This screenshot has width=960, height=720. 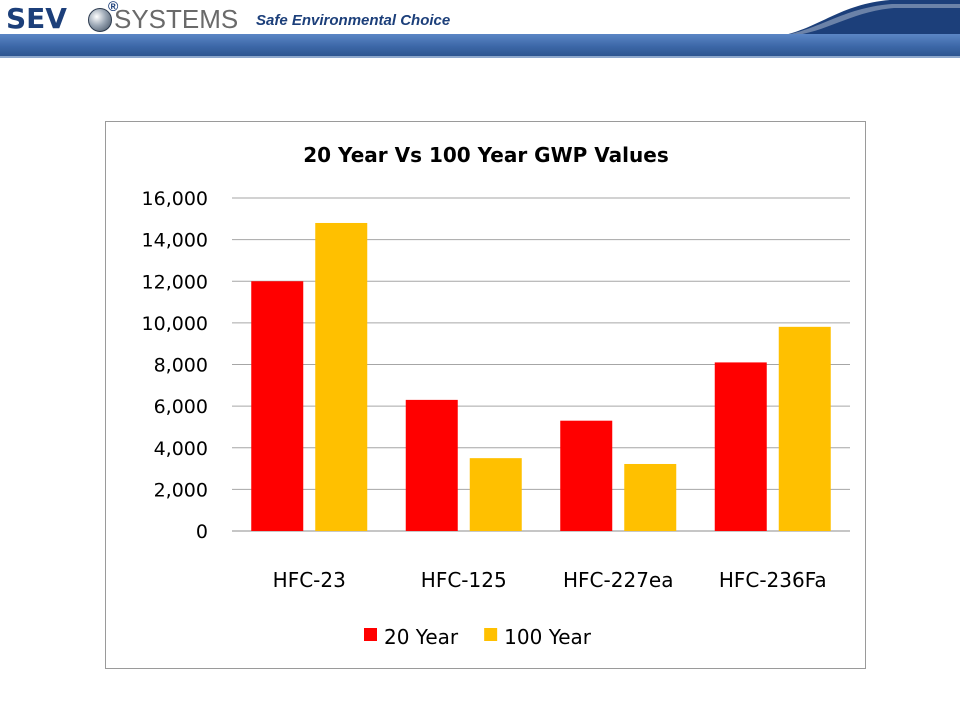 What do you see at coordinates (100, 20) in the screenshot?
I see `globe-icon` at bounding box center [100, 20].